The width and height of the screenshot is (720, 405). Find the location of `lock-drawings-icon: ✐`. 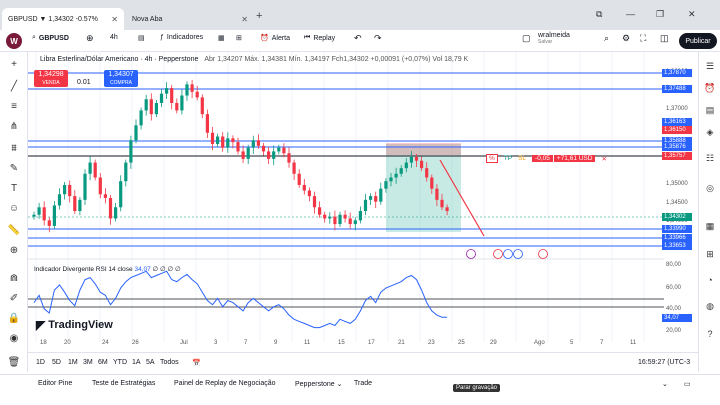

lock-drawings-icon: ✐ is located at coordinates (14, 298).